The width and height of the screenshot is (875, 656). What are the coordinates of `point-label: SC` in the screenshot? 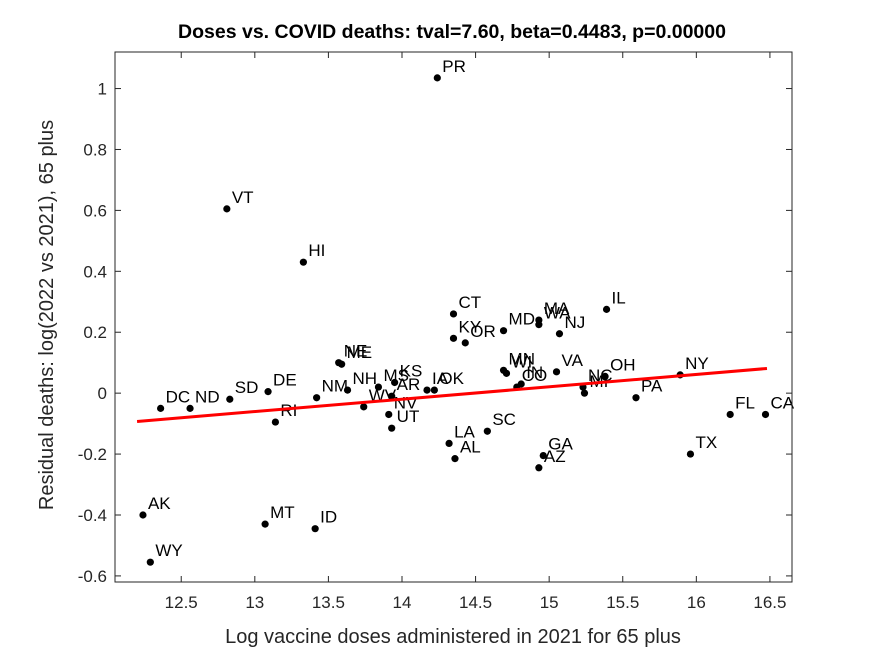 It's located at (504, 419).